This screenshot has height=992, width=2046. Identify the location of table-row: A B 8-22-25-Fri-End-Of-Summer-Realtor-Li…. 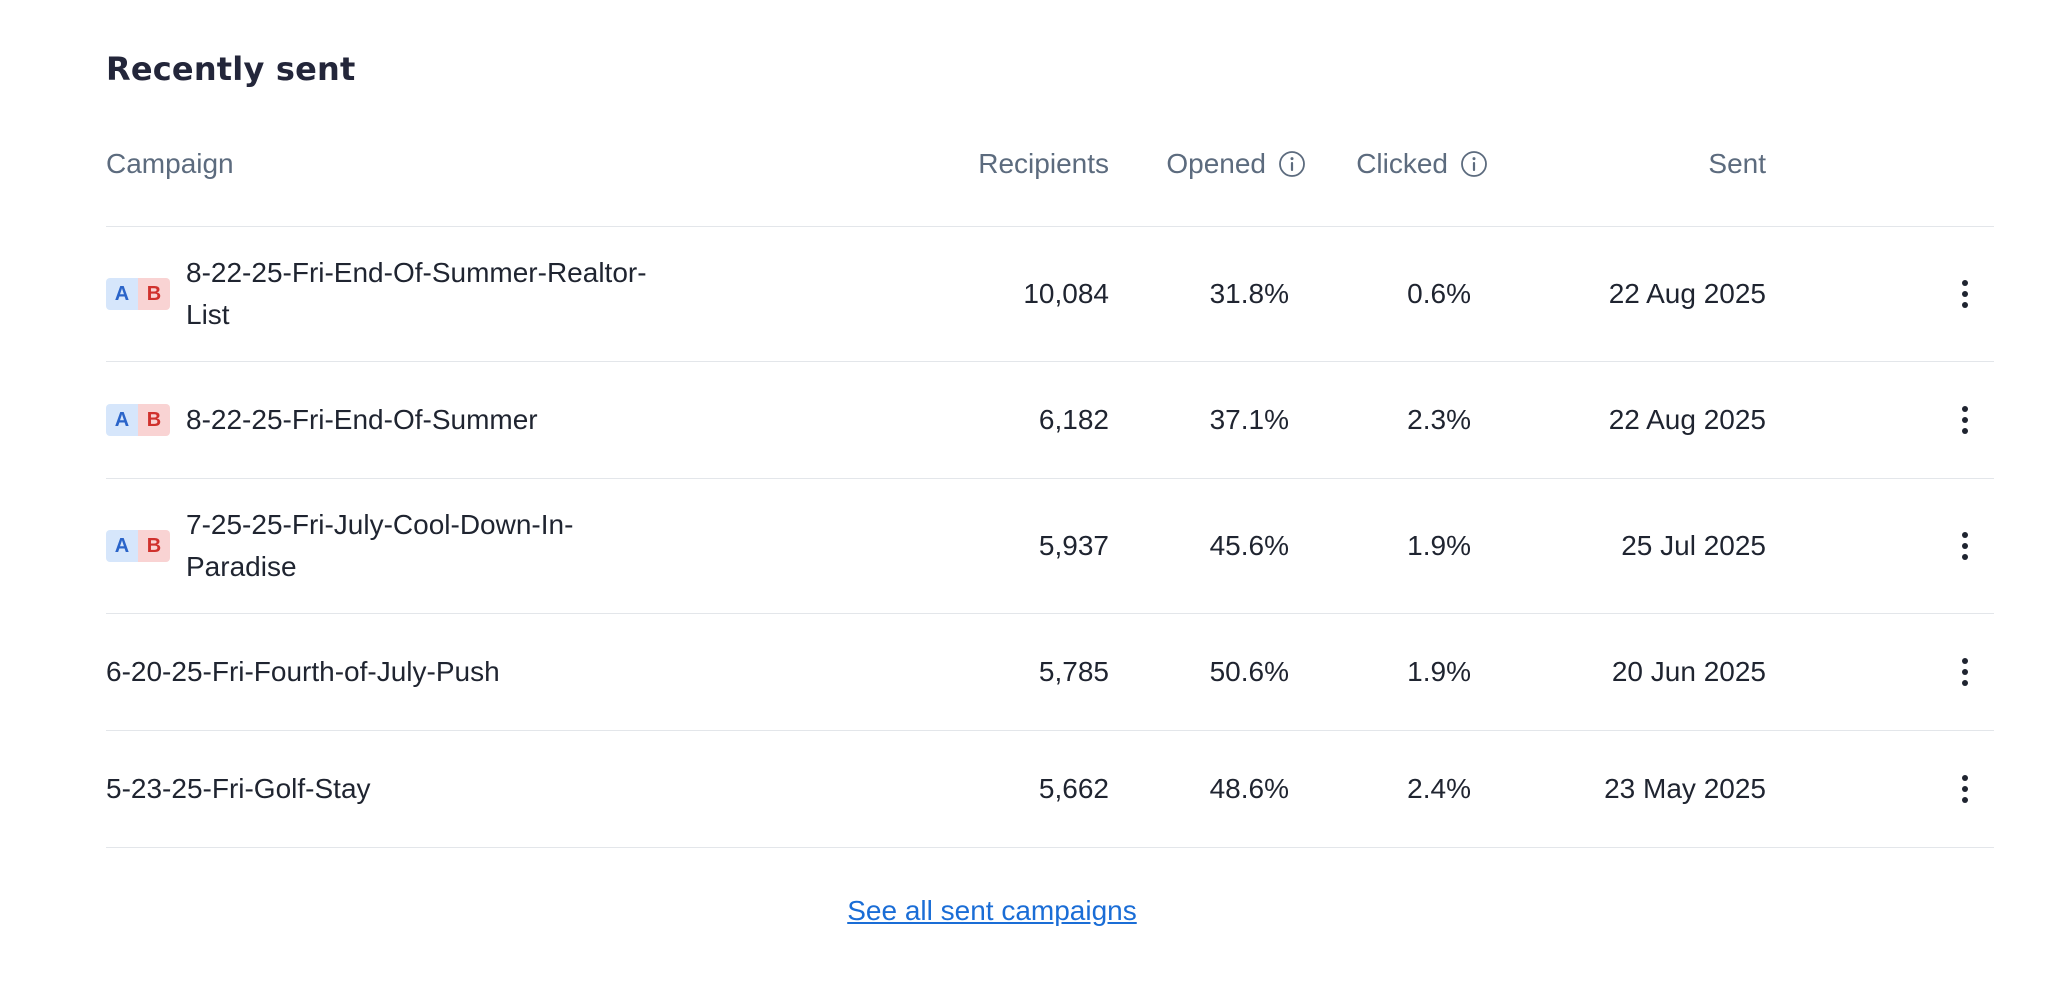
(1050, 294).